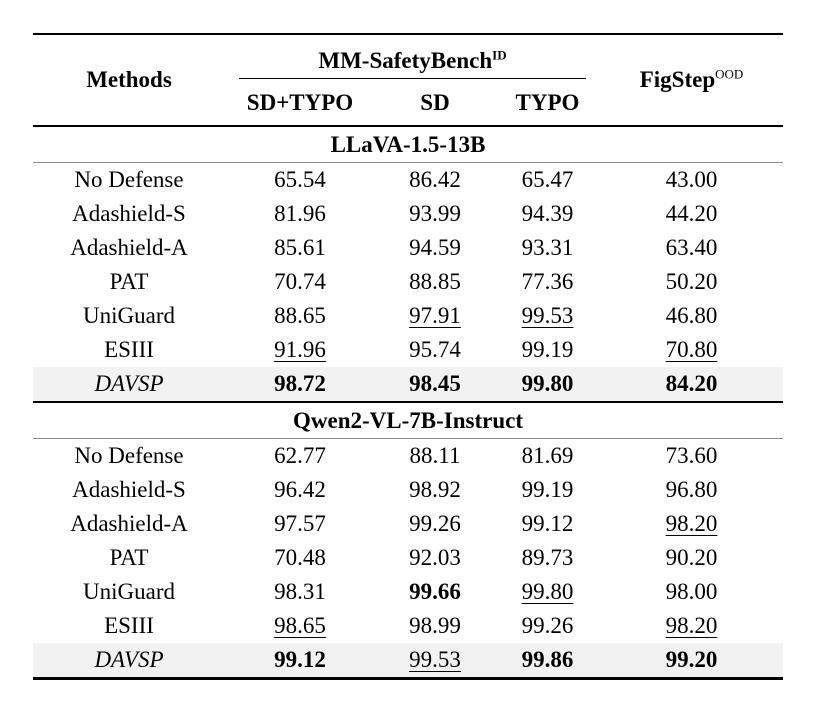  I want to click on column-group-mm-safetybench: MM-SafetyBenchID, so click(412, 57).